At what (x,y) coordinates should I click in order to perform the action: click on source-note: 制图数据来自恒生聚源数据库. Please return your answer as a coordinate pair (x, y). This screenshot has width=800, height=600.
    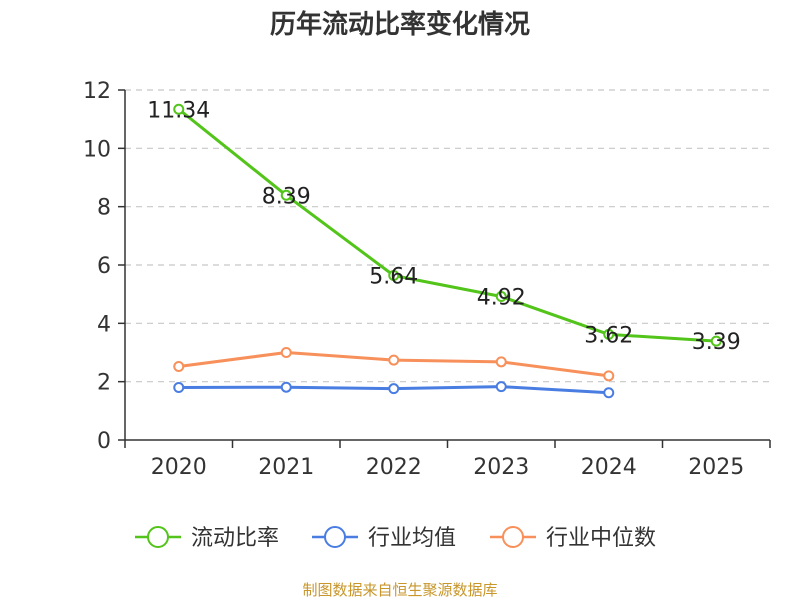
    Looking at the image, I should click on (399, 590).